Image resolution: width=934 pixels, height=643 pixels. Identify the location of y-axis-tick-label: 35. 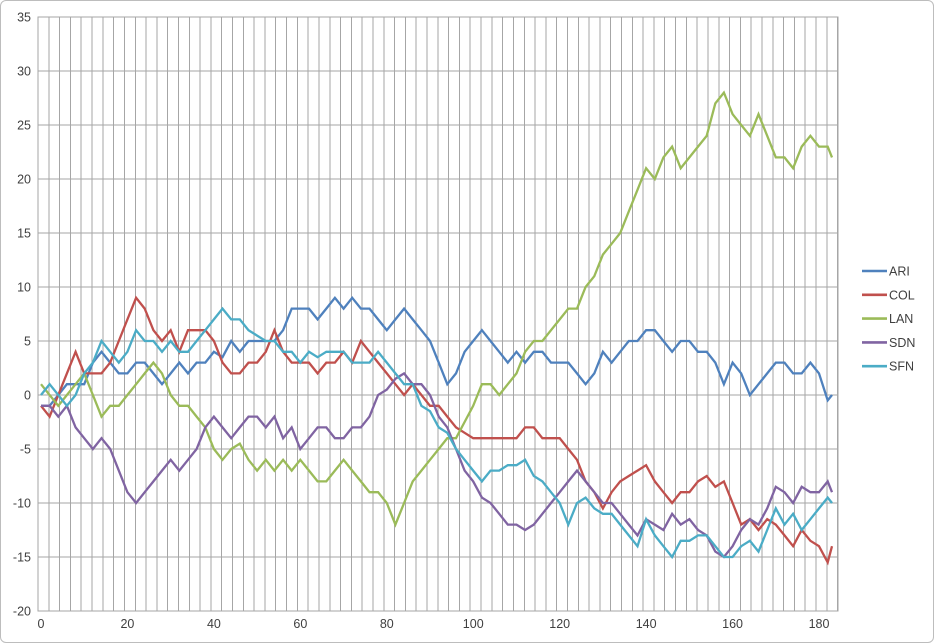
(24, 18).